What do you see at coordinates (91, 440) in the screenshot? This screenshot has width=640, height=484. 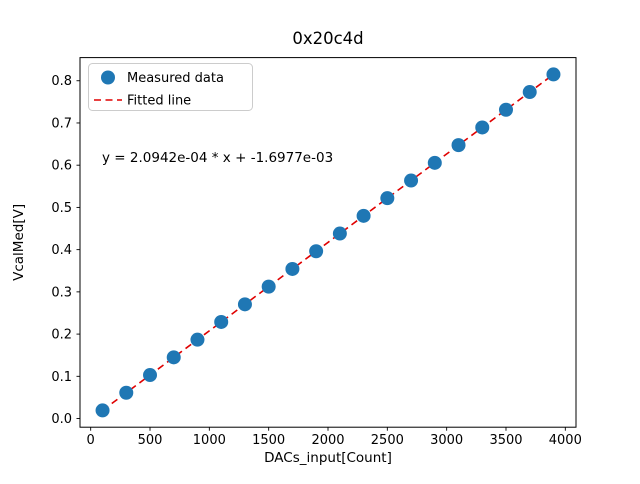 I see `x-tick-label: 0` at bounding box center [91, 440].